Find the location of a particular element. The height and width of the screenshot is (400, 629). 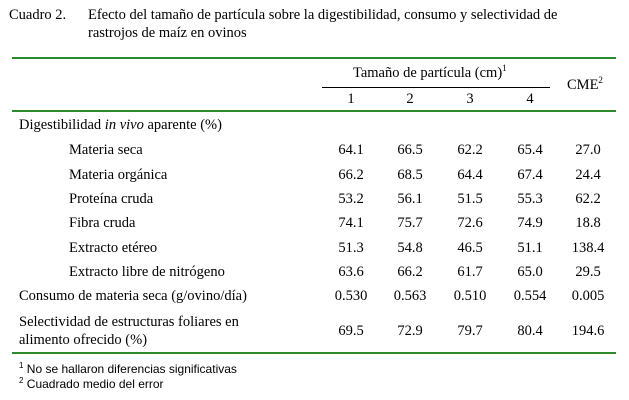

row-label-selectividad-line2: alimento ofrecido (%) is located at coordinates (83, 340).